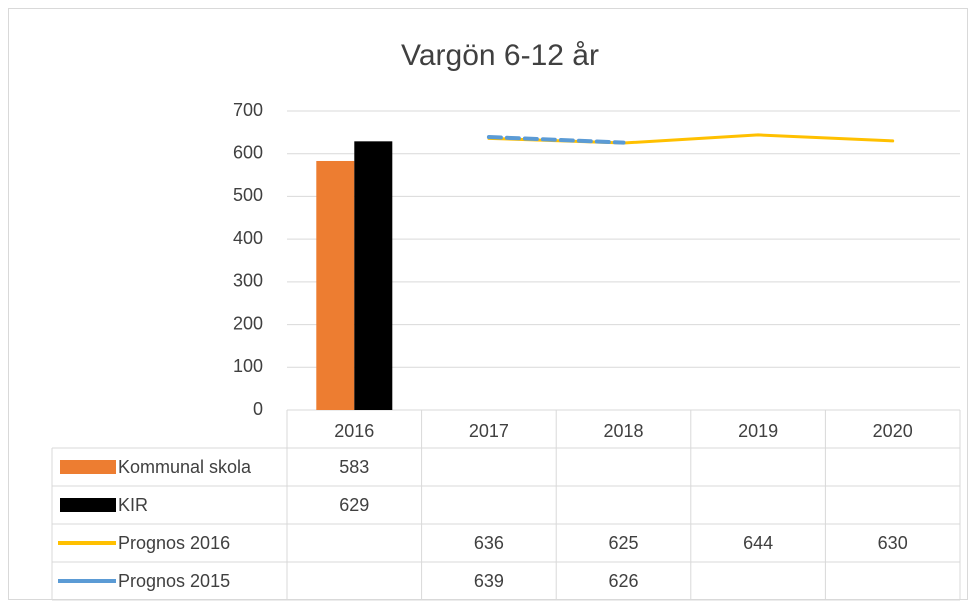  What do you see at coordinates (185, 467) in the screenshot?
I see `legend-label: Kommunal skola` at bounding box center [185, 467].